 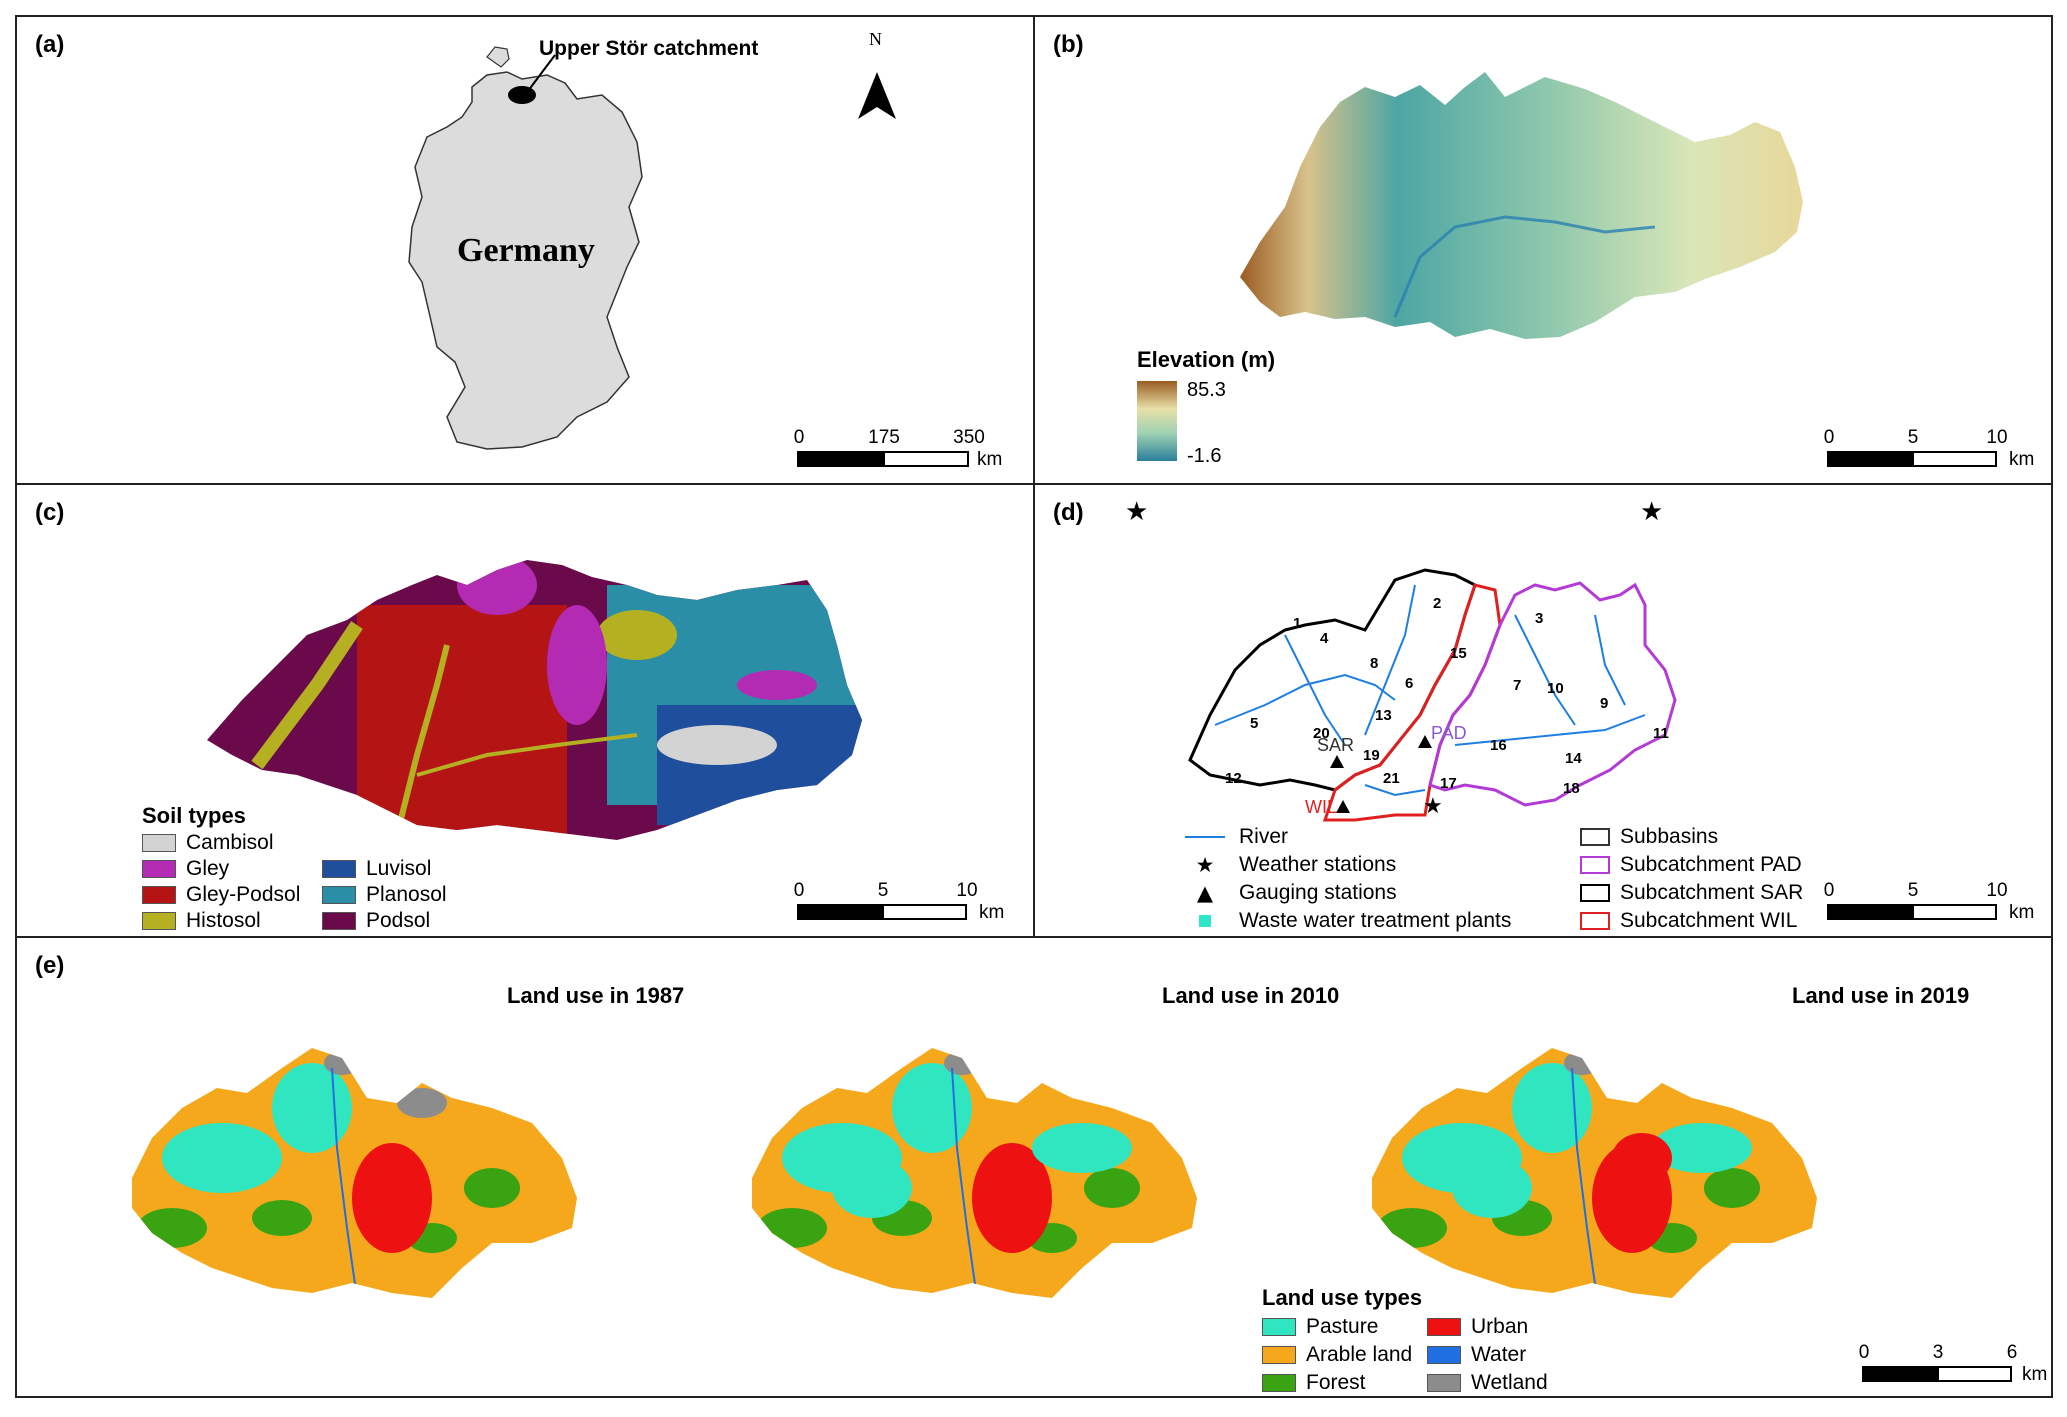 I want to click on country-label: Germany, so click(x=526, y=250).